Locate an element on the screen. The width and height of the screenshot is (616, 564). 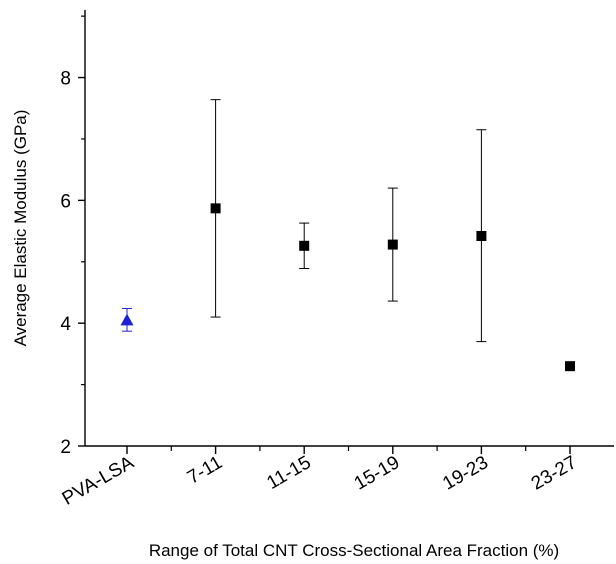
x-tick-label: 23-27 is located at coordinates (554, 473).